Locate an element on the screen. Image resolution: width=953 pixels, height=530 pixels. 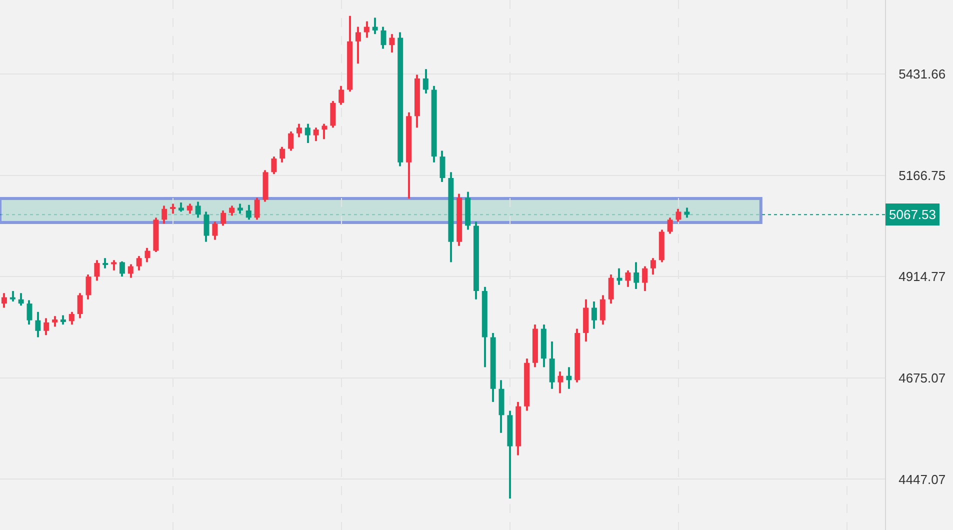
y-tick-label: 5431.66 is located at coordinates (922, 74).